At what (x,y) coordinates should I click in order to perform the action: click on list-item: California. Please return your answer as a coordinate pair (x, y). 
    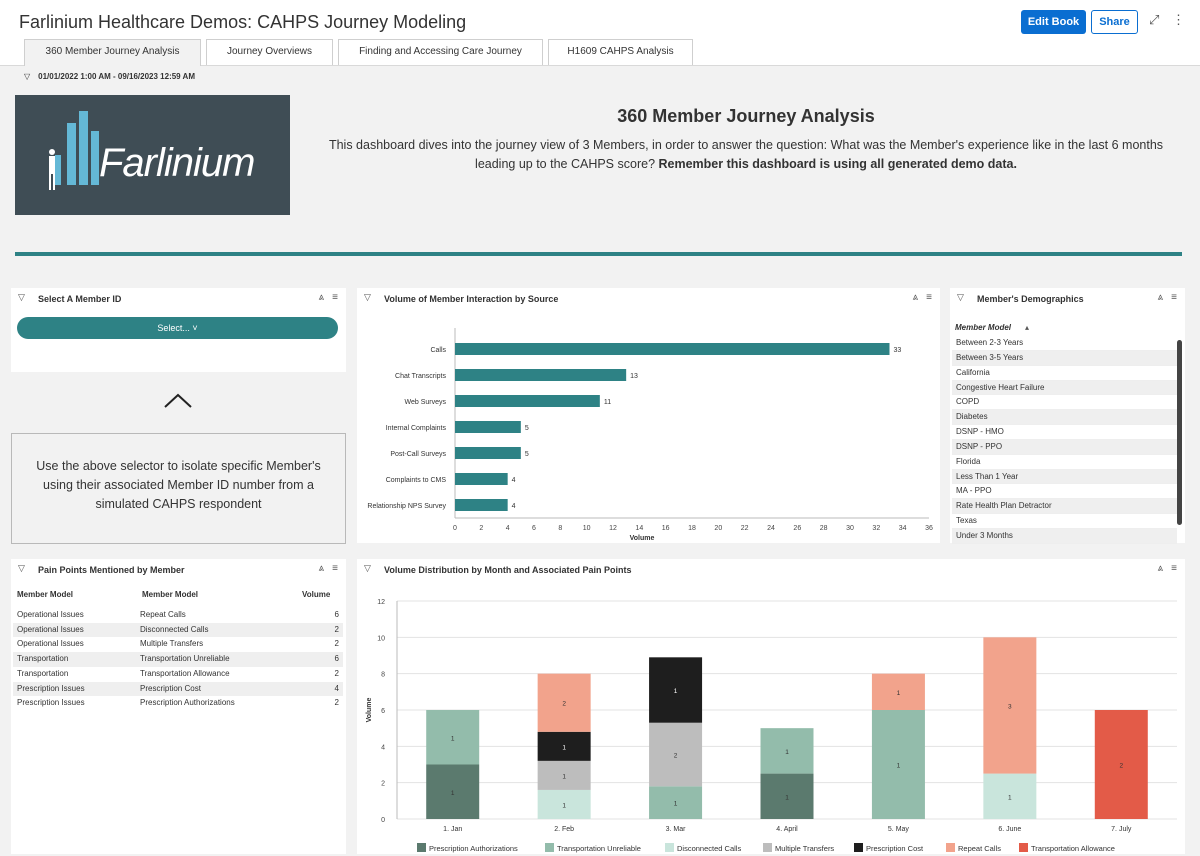
    Looking at the image, I should click on (1064, 373).